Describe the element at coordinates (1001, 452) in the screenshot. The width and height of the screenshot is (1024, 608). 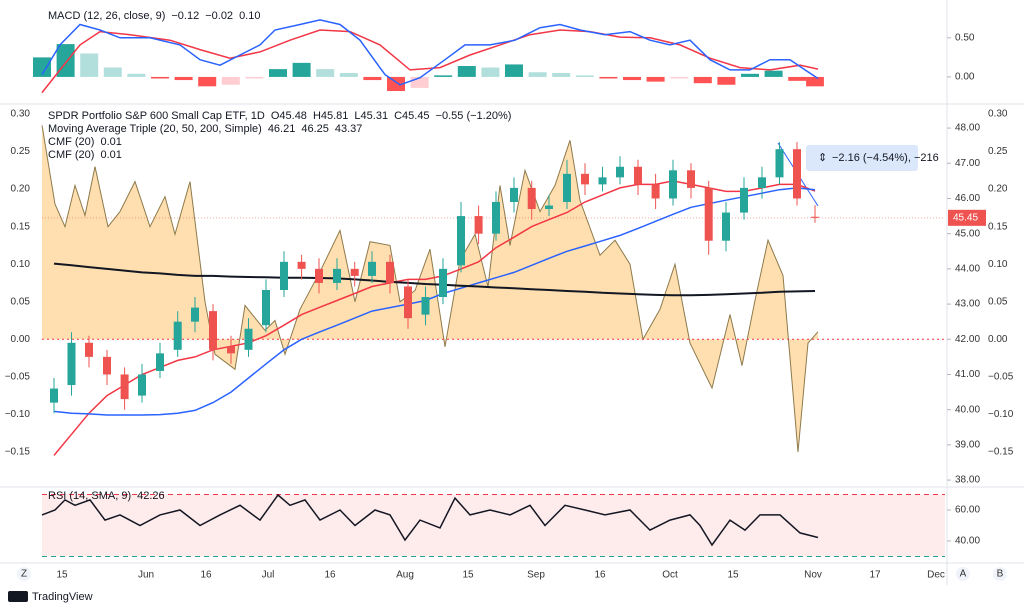
I see `cmf-tick-label-right: −0.15` at that location.